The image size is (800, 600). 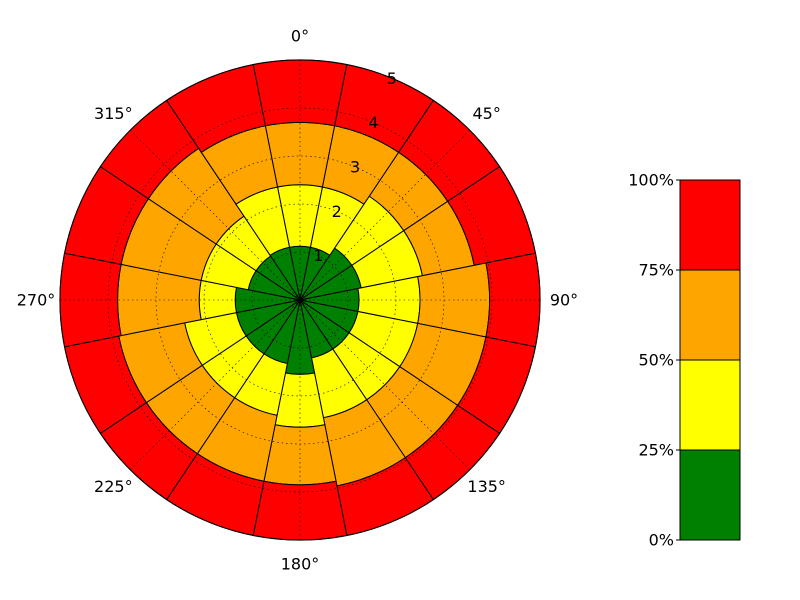 I want to click on angle-tick-label-7: 315°, so click(x=113, y=113).